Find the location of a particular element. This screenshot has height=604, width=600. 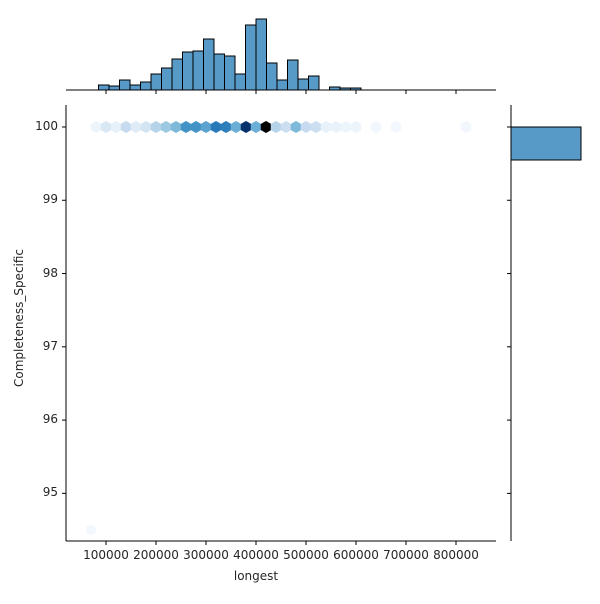

x-axis-label: longest is located at coordinates (256, 576).